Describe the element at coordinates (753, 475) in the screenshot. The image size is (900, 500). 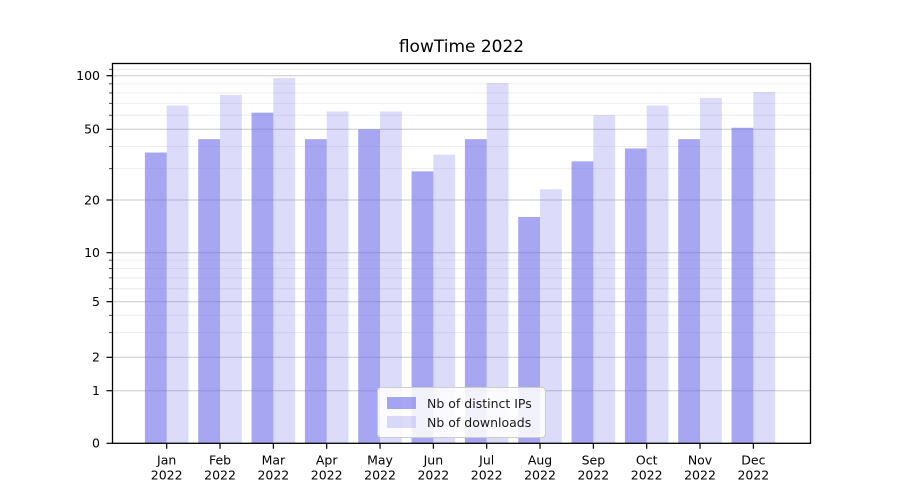
I see `x-tick-label-year-dec: 2022` at that location.